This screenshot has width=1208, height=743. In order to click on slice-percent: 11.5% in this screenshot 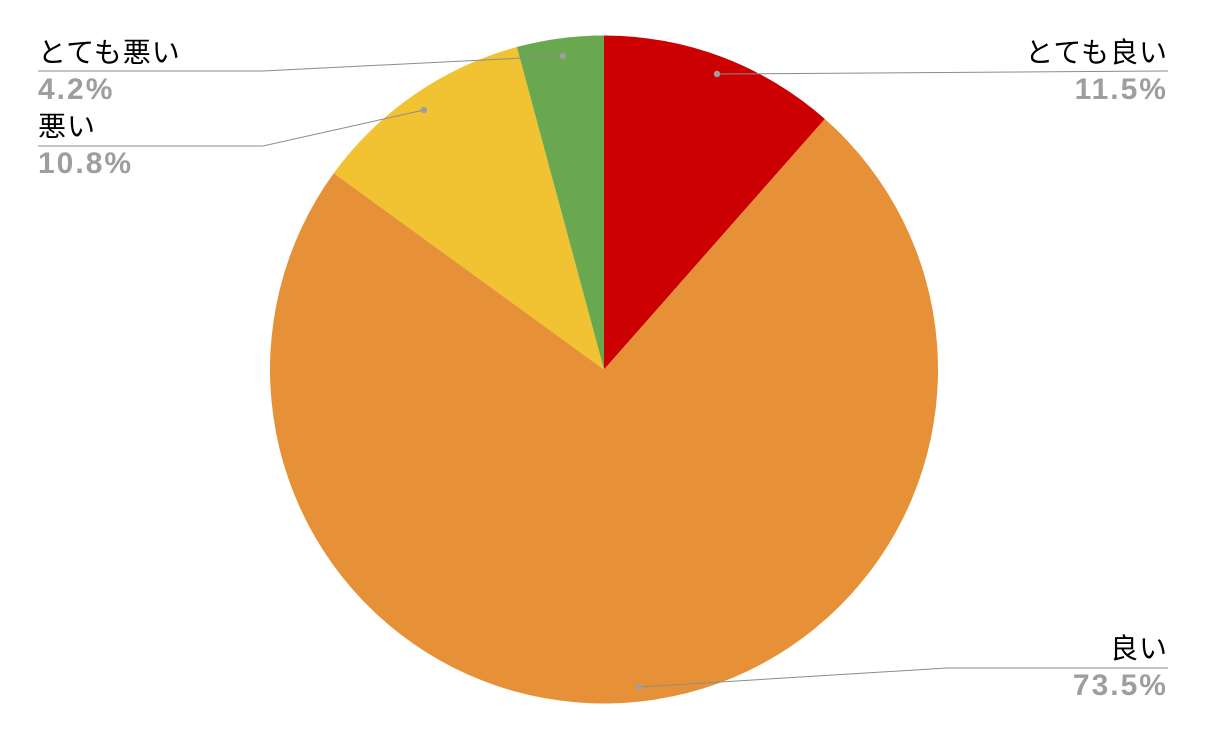, I will do `click(1121, 89)`.